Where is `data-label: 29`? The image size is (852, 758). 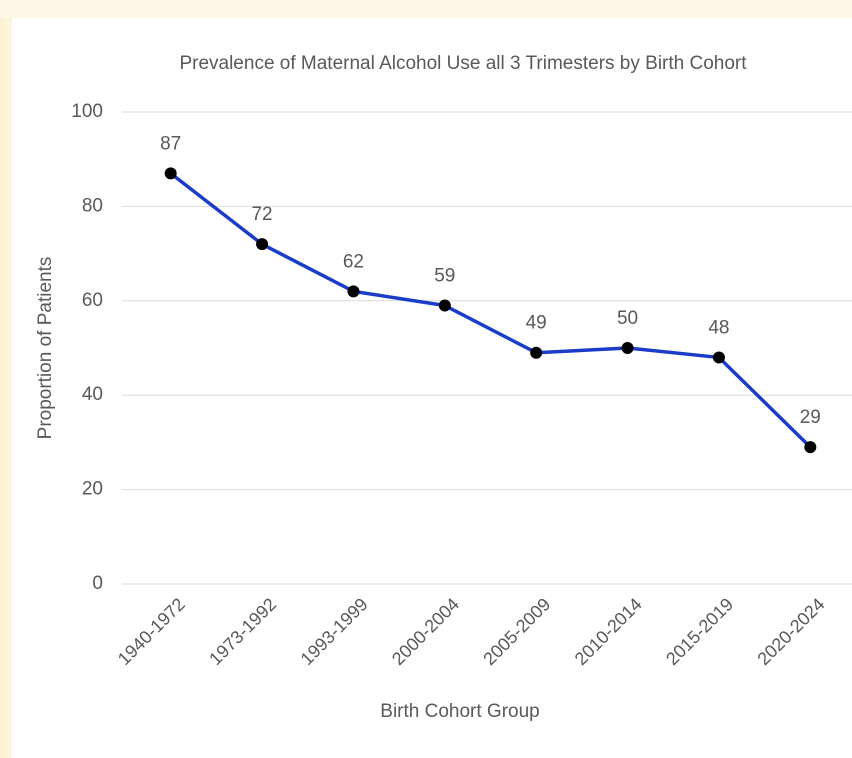
data-label: 29 is located at coordinates (810, 417).